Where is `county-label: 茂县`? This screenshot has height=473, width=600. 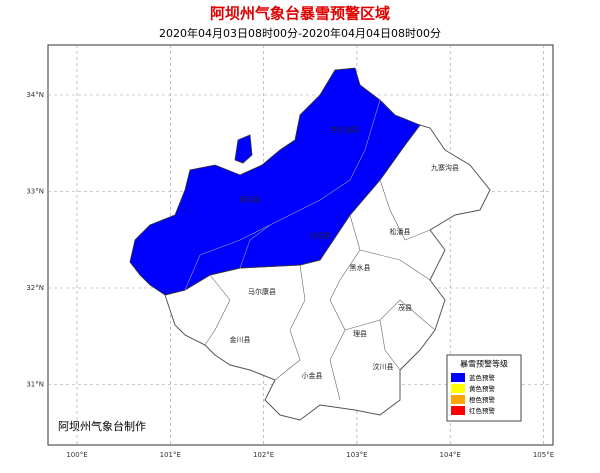
county-label: 茂县 is located at coordinates (405, 307).